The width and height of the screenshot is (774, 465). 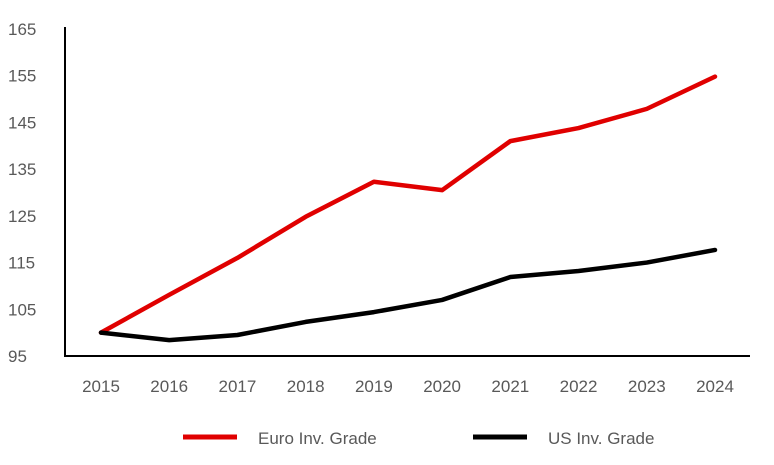 What do you see at coordinates (22, 309) in the screenshot?
I see `y-tick-label: 105` at bounding box center [22, 309].